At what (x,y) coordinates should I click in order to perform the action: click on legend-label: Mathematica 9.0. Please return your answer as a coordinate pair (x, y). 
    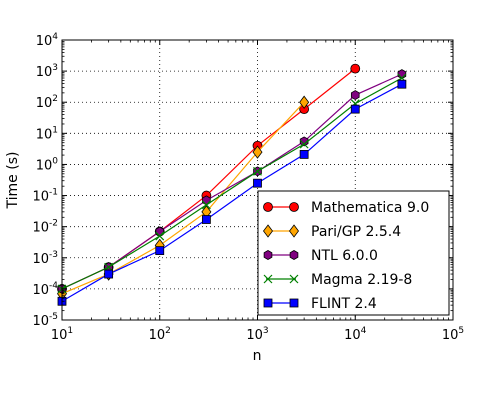
    Looking at the image, I should click on (370, 208).